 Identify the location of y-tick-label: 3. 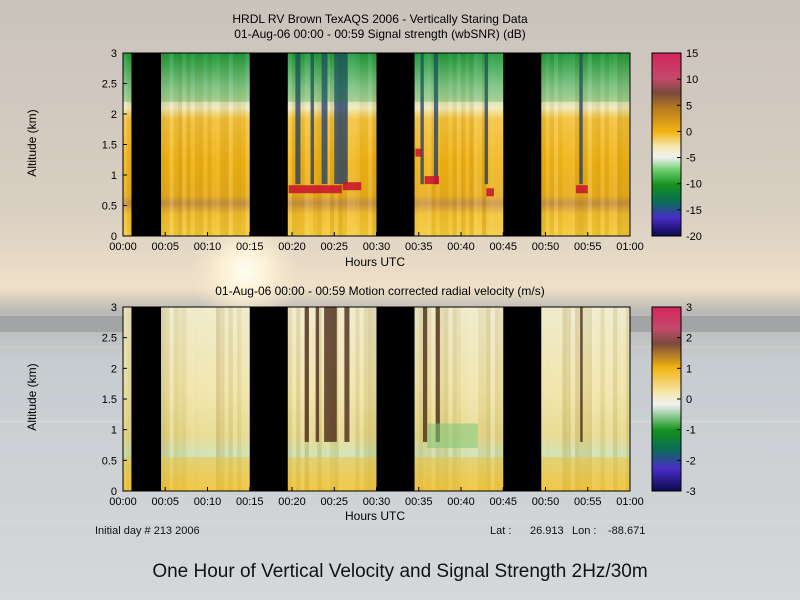
(114, 54).